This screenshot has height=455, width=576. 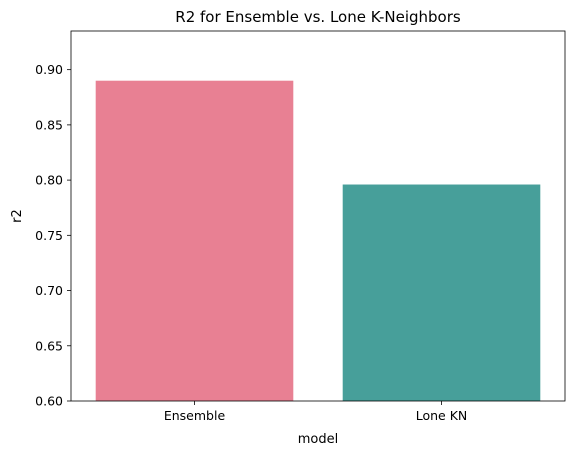 I want to click on y-axis-label: r2, so click(x=17, y=216).